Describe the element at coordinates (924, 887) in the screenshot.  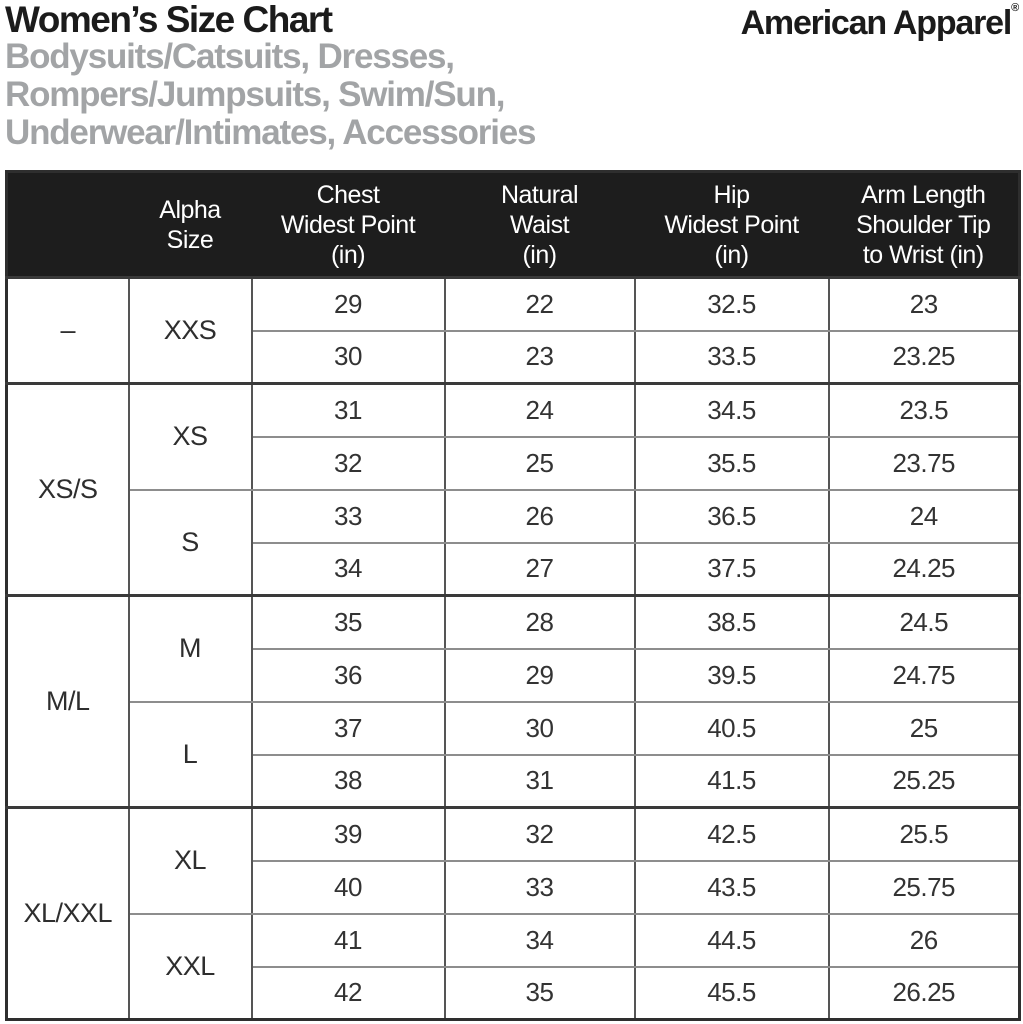
I see `measurement-cell: 25.75` at that location.